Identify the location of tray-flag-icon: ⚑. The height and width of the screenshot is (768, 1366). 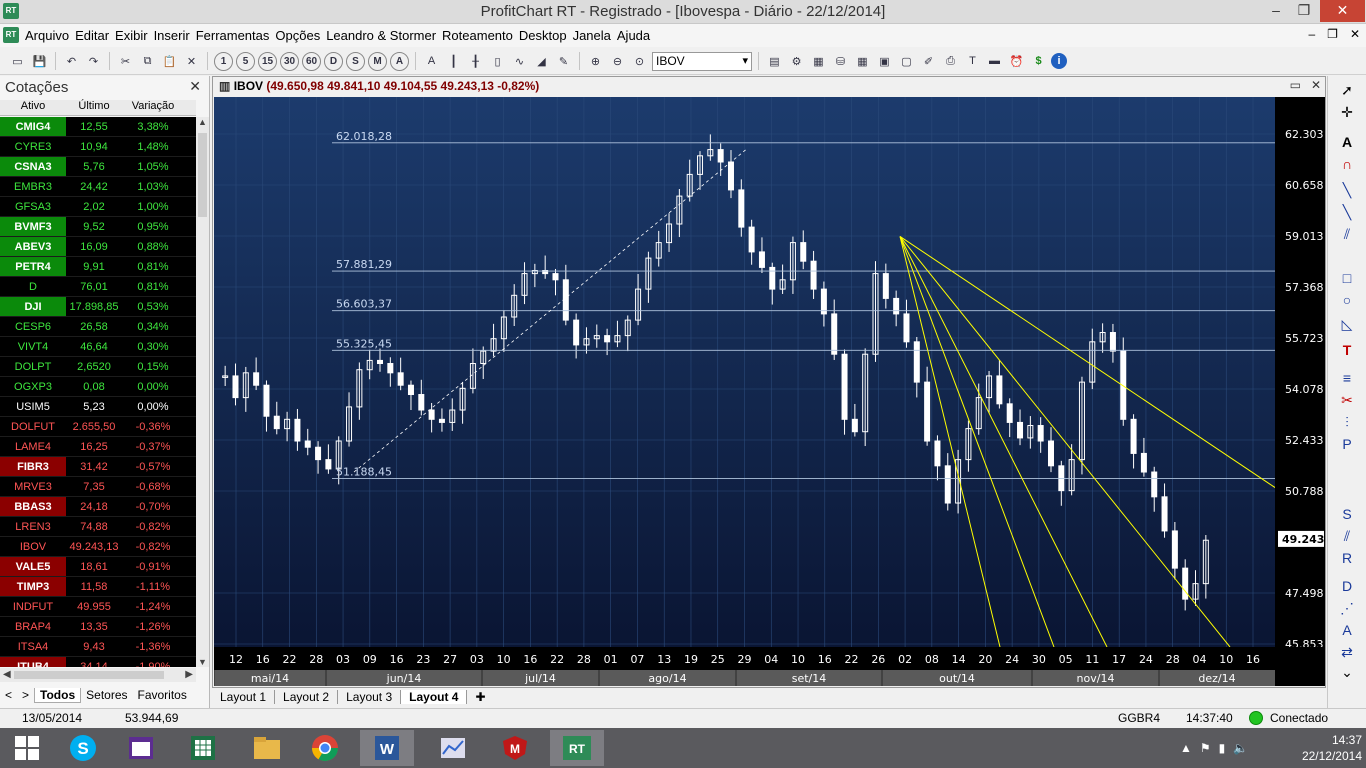
(1205, 748).